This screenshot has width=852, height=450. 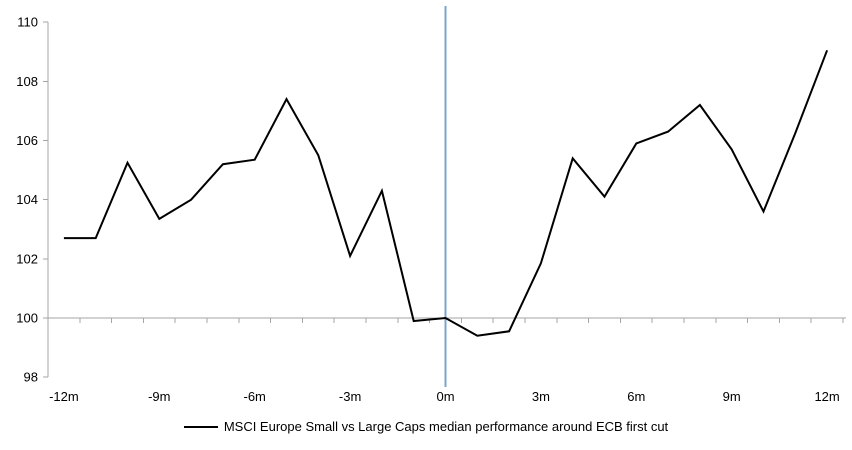 What do you see at coordinates (732, 396) in the screenshot?
I see `x-tick-label: 9m` at bounding box center [732, 396].